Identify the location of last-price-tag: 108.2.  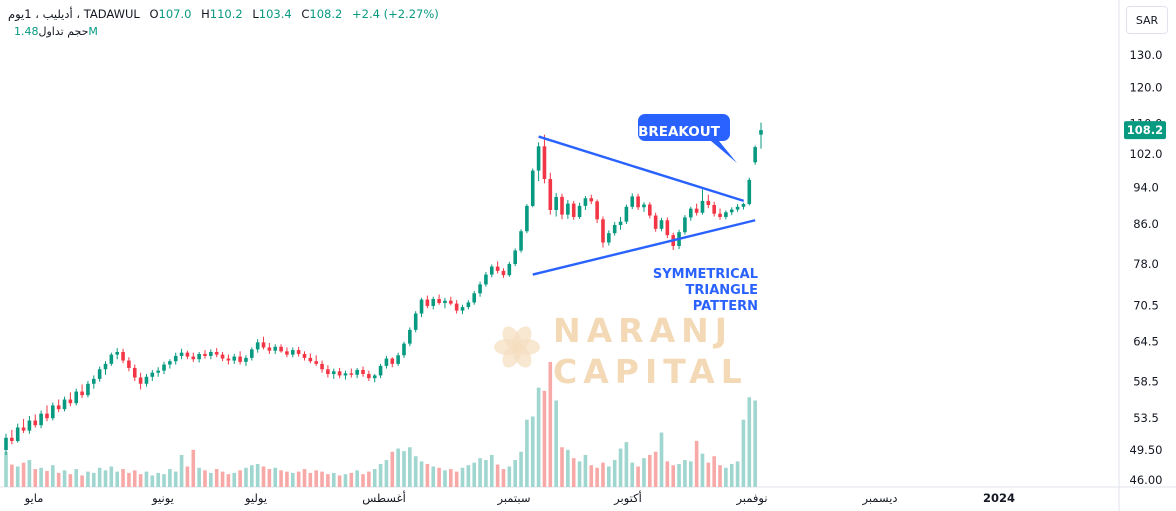
(1145, 130).